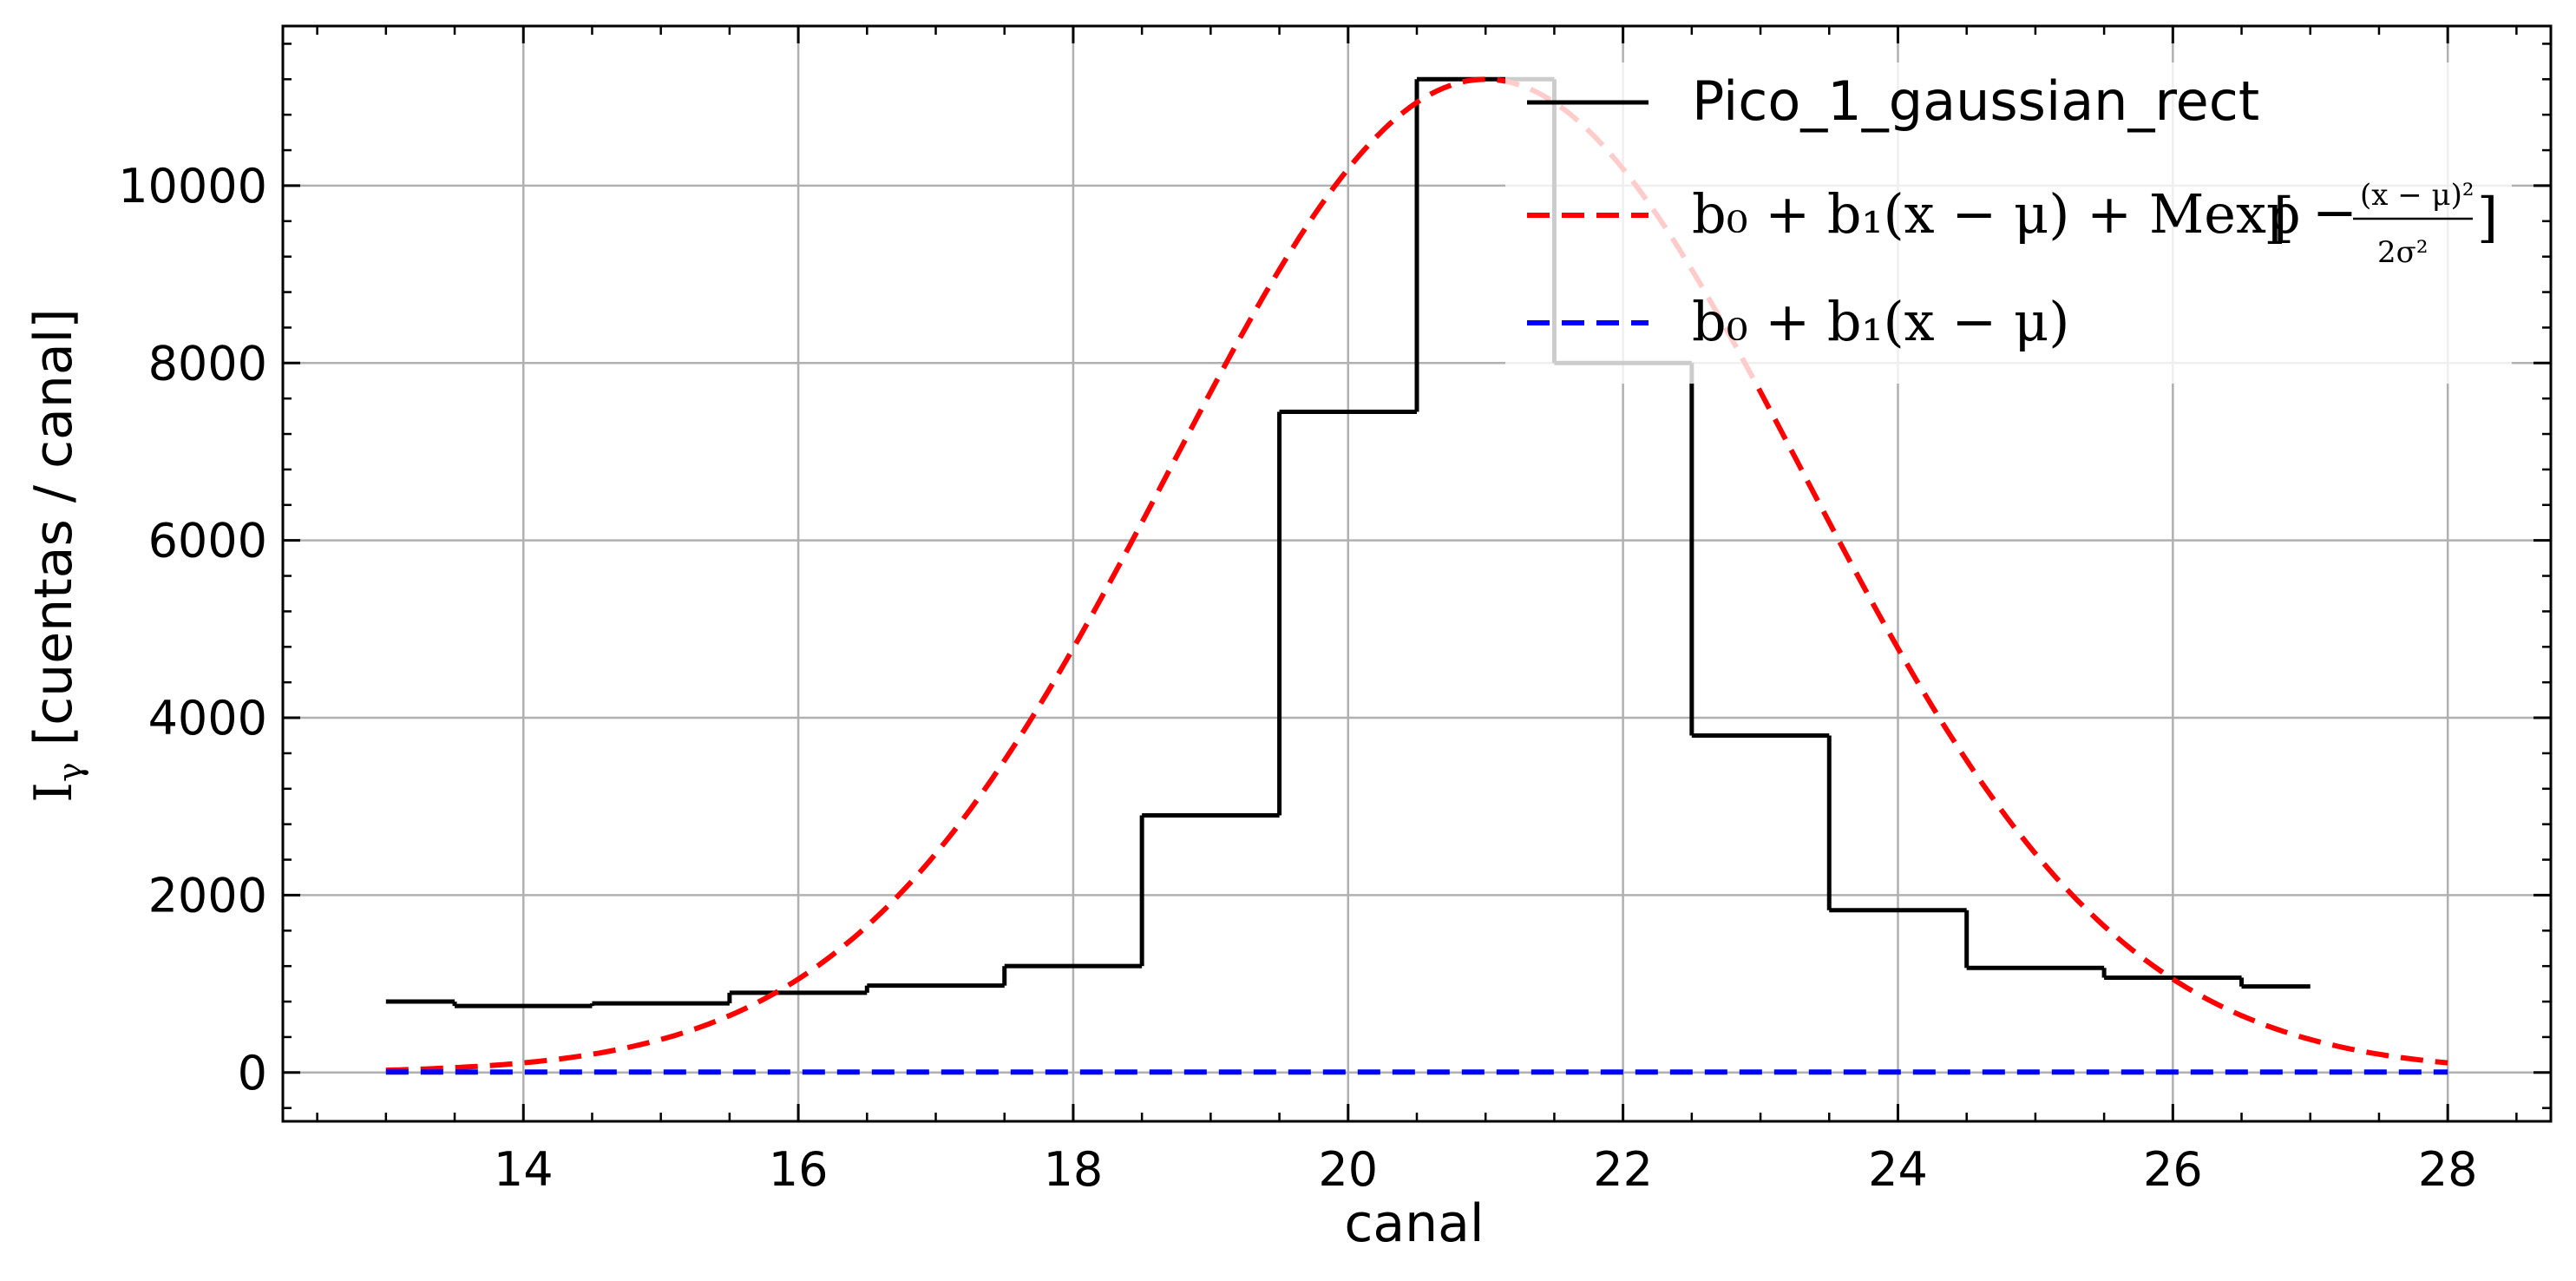  What do you see at coordinates (1898, 1169) in the screenshot?
I see `x-tick-label: 24` at bounding box center [1898, 1169].